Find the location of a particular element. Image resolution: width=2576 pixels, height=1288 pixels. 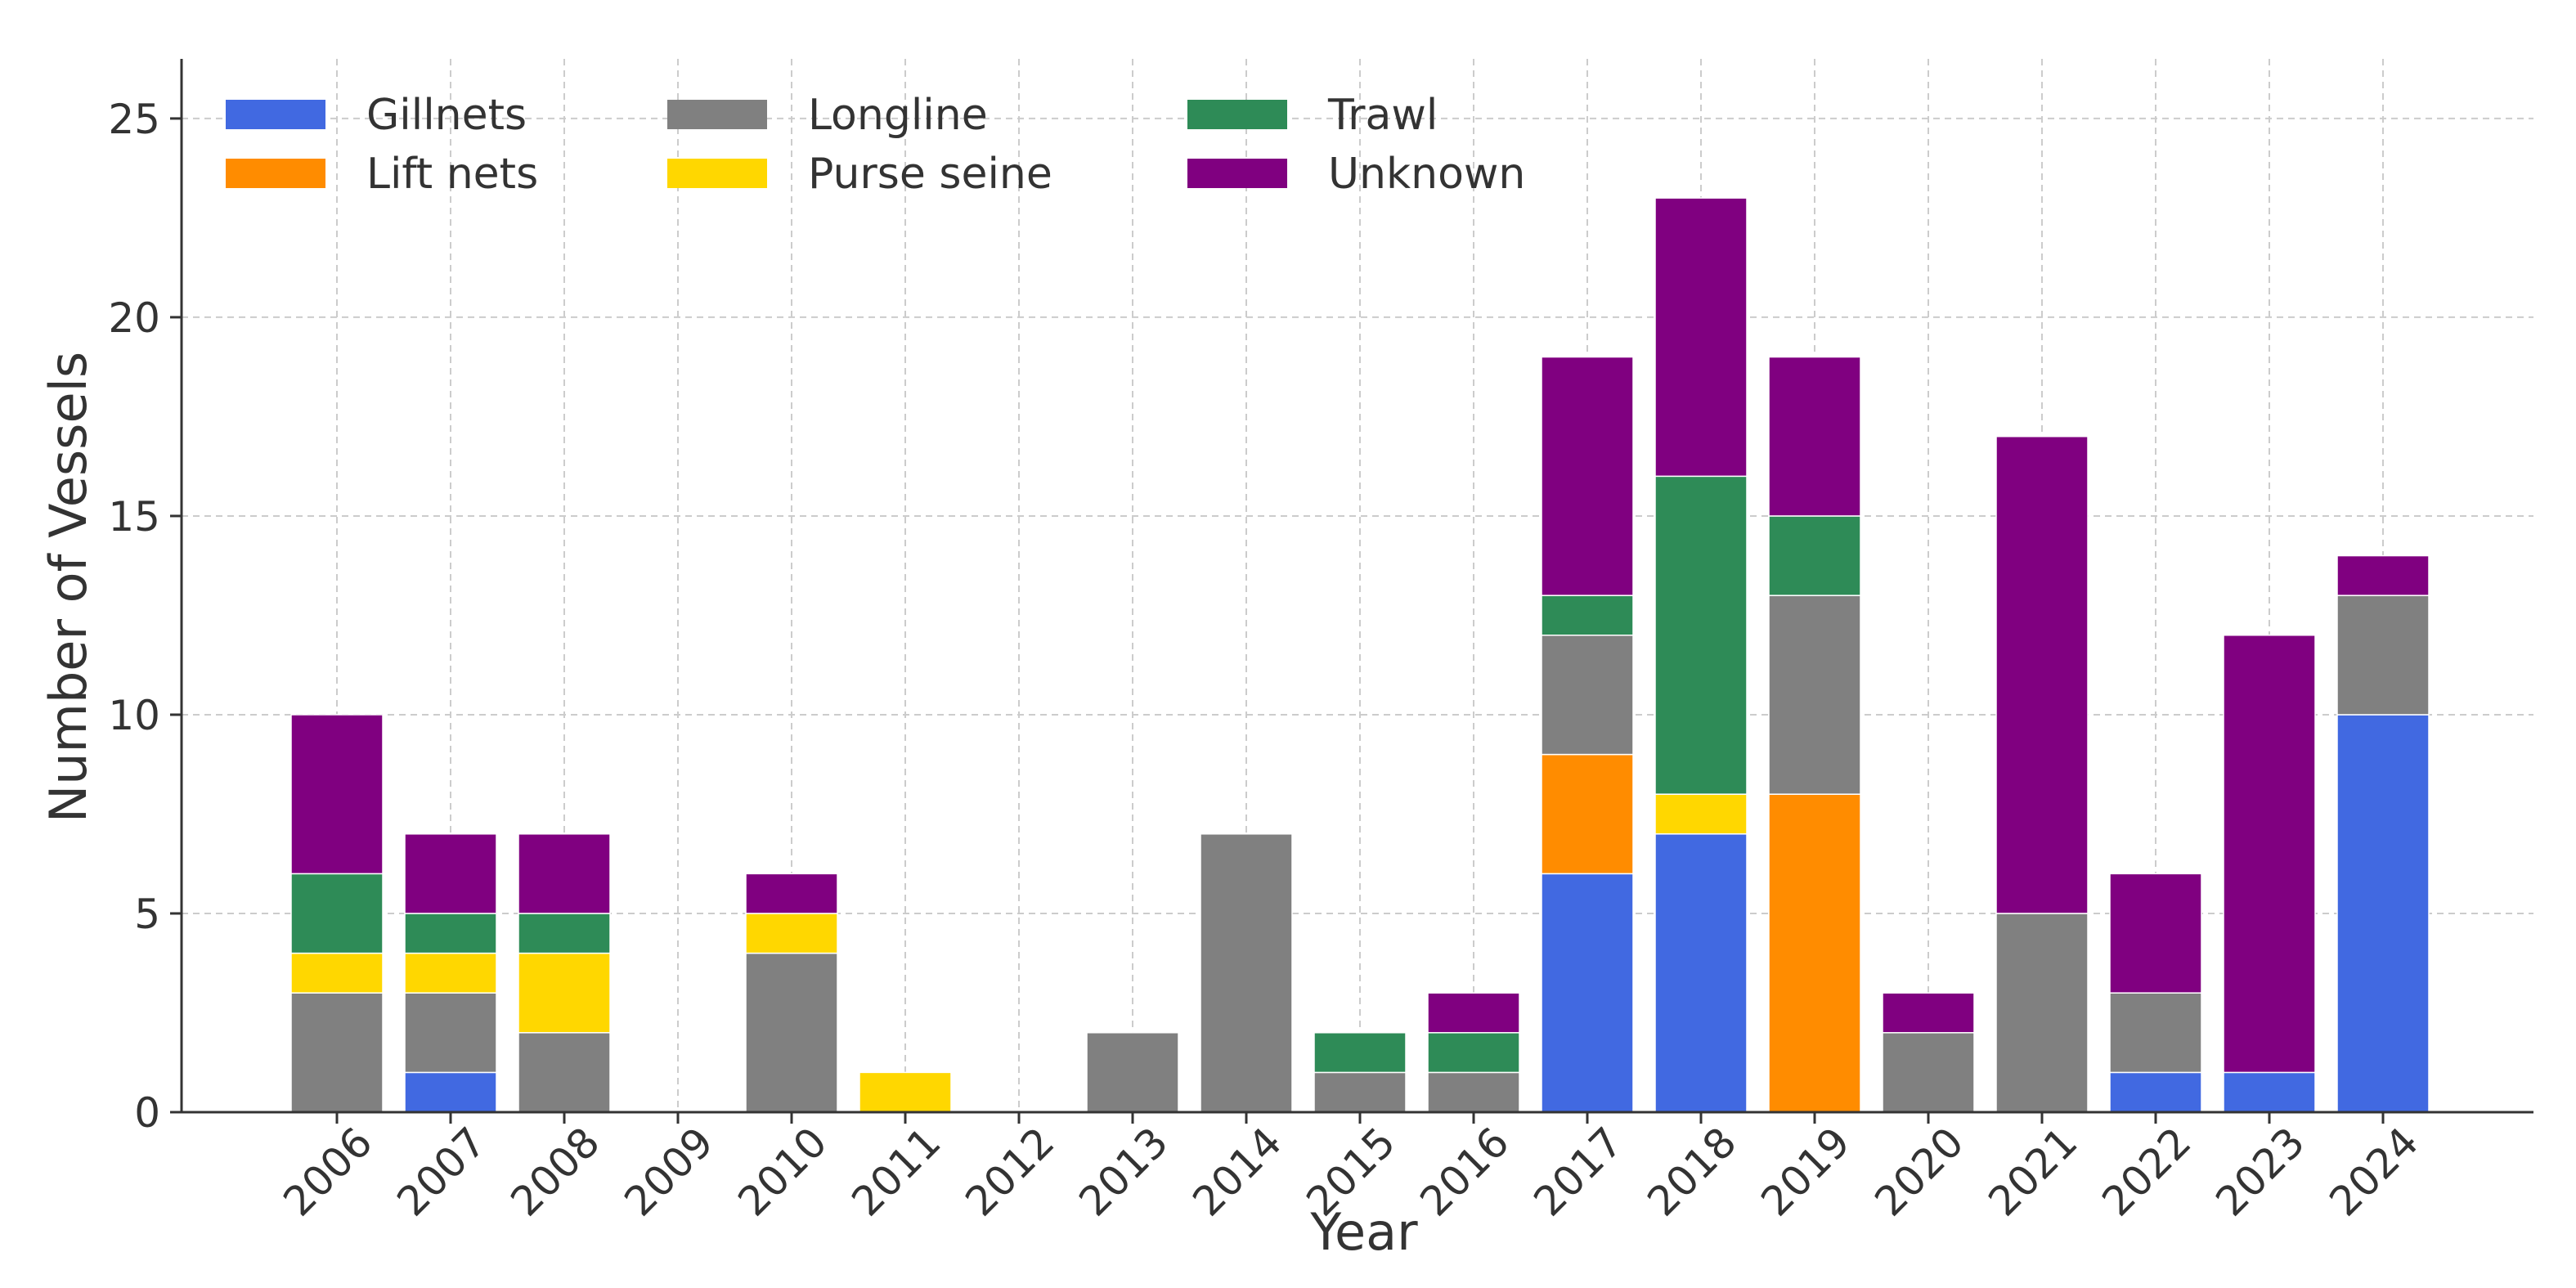

legend-label: Longline is located at coordinates (898, 115).